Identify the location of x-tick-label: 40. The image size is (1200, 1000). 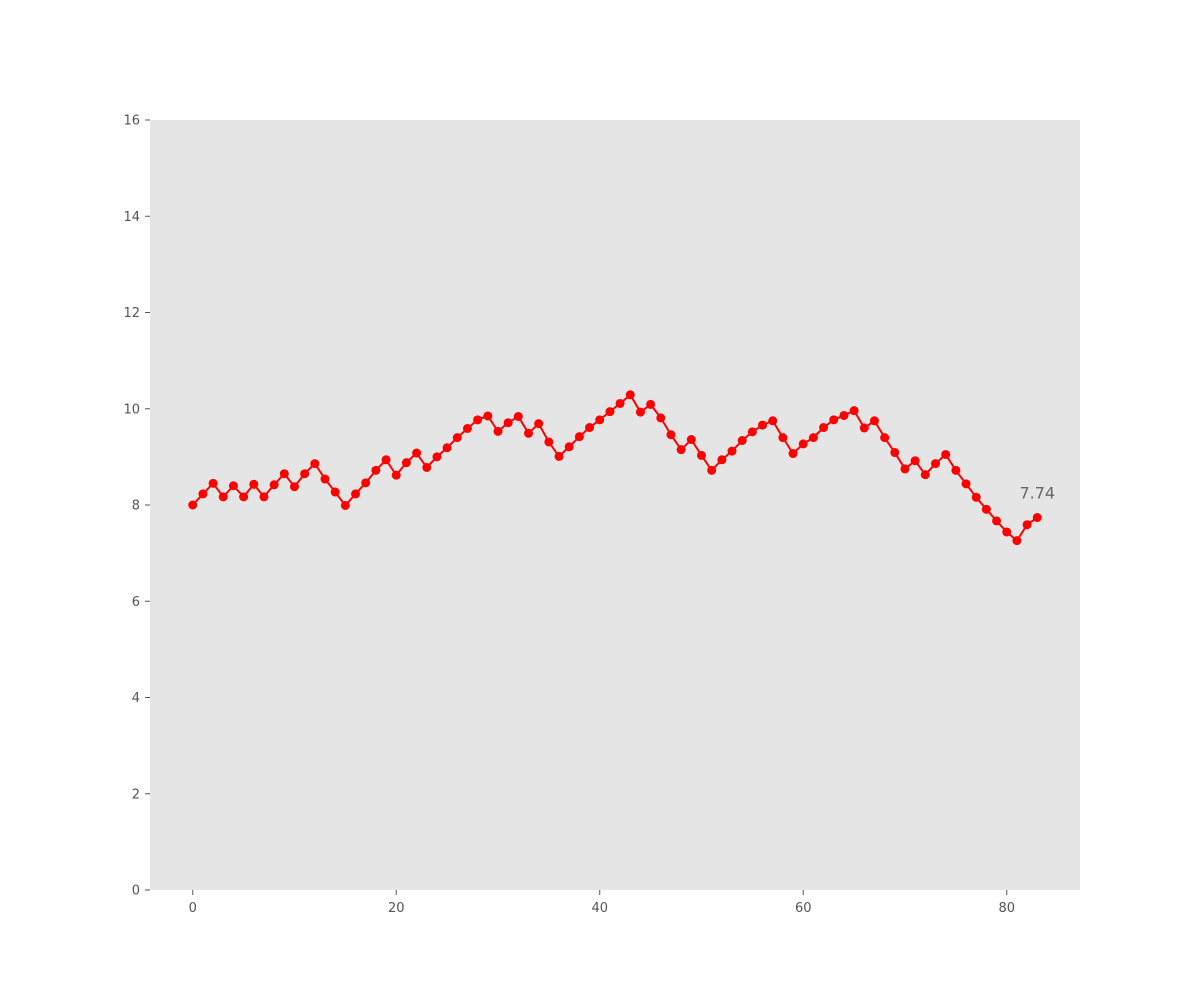
(599, 908).